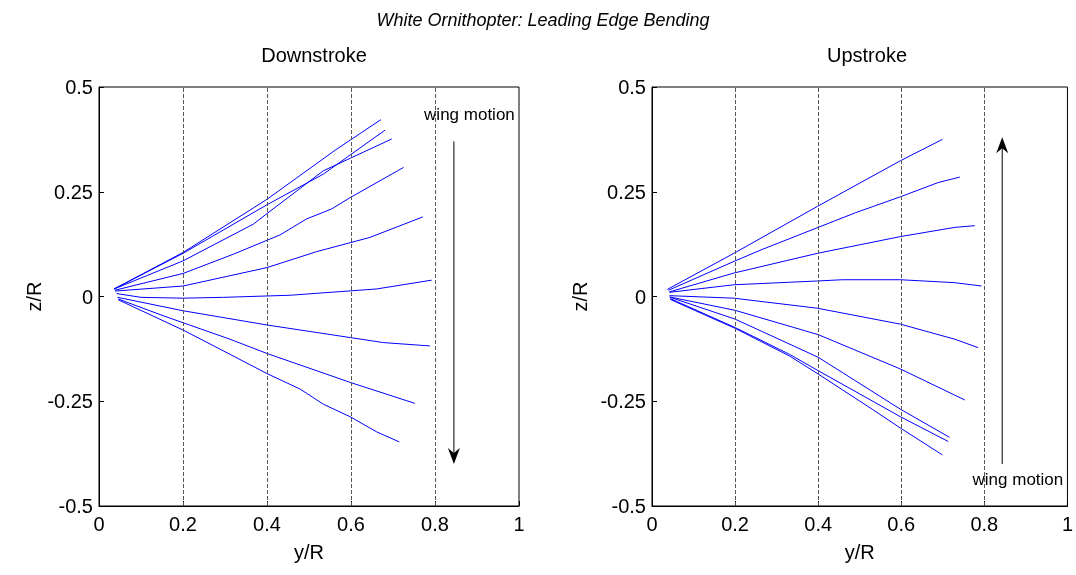 The width and height of the screenshot is (1076, 575). I want to click on chart-title: White Ornithopter: Leading Edge Bending, so click(543, 20).